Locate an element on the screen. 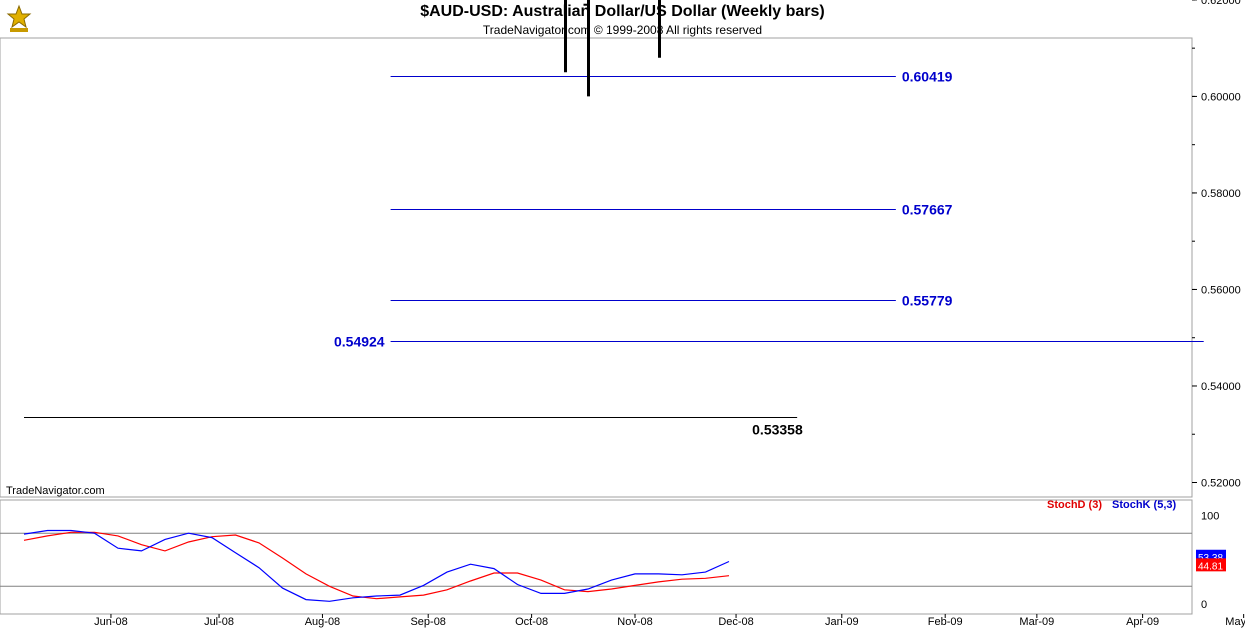  x-tick-label: Dec-08 is located at coordinates (735, 622).